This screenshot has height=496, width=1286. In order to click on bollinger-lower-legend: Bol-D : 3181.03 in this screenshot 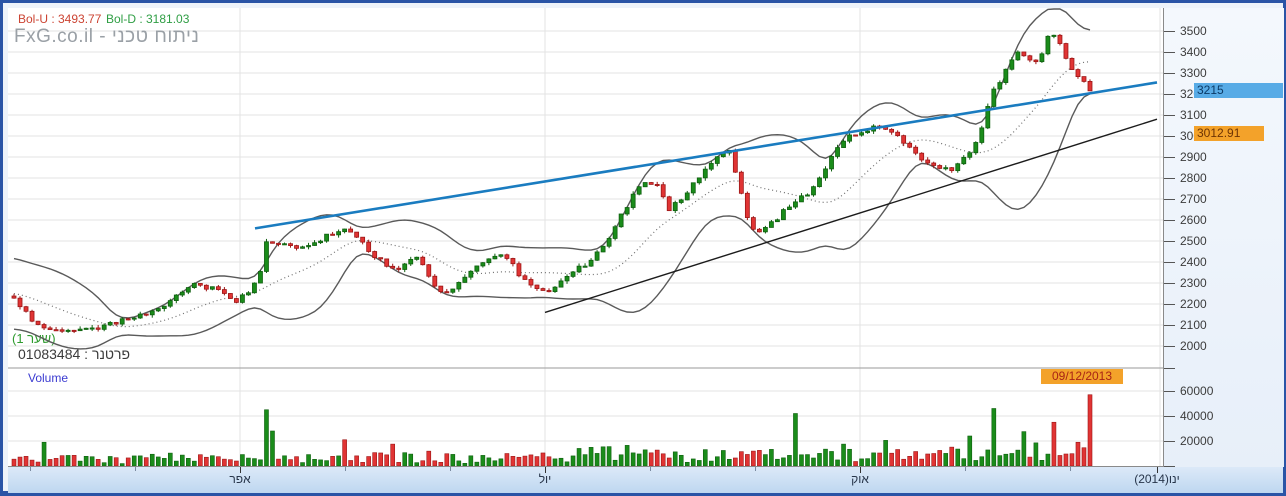, I will do `click(148, 19)`.